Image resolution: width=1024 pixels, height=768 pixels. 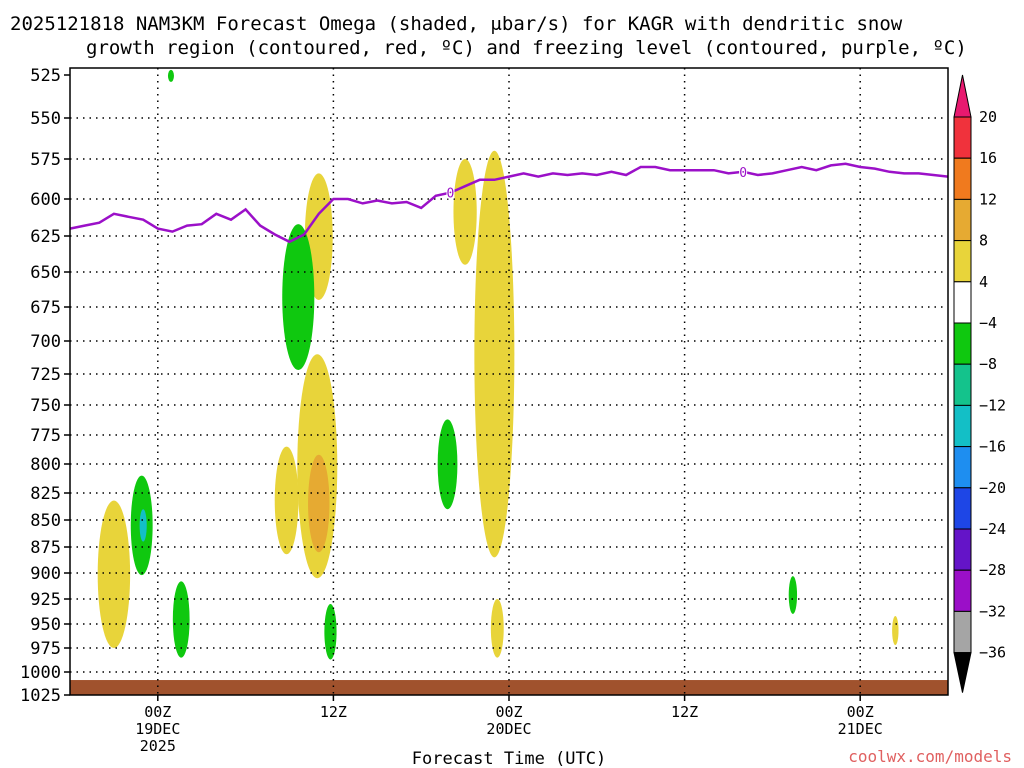 I want to click on colorbar-label-10: −24, so click(x=992, y=529).